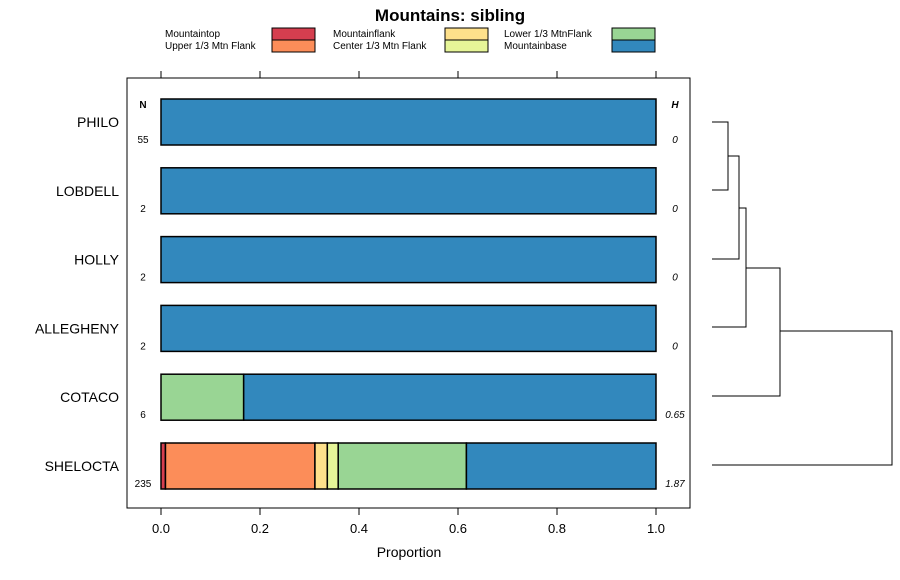 The image size is (900, 580). Describe the element at coordinates (408, 191) in the screenshot. I see `bar-segment-lobdell-mountainbase` at that location.